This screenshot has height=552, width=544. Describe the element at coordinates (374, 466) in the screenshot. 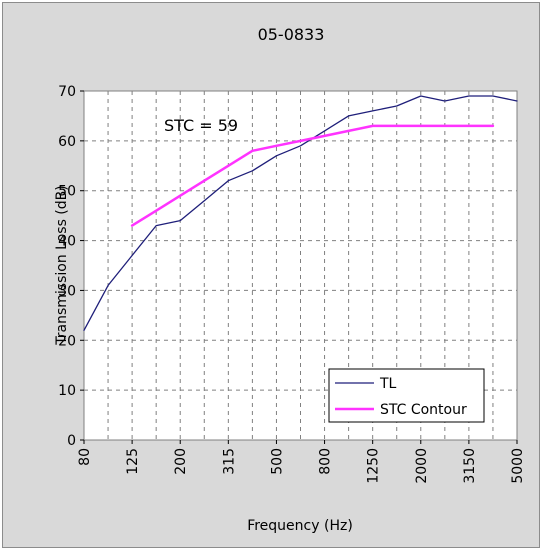

I see `x-tick-label: 1250` at that location.